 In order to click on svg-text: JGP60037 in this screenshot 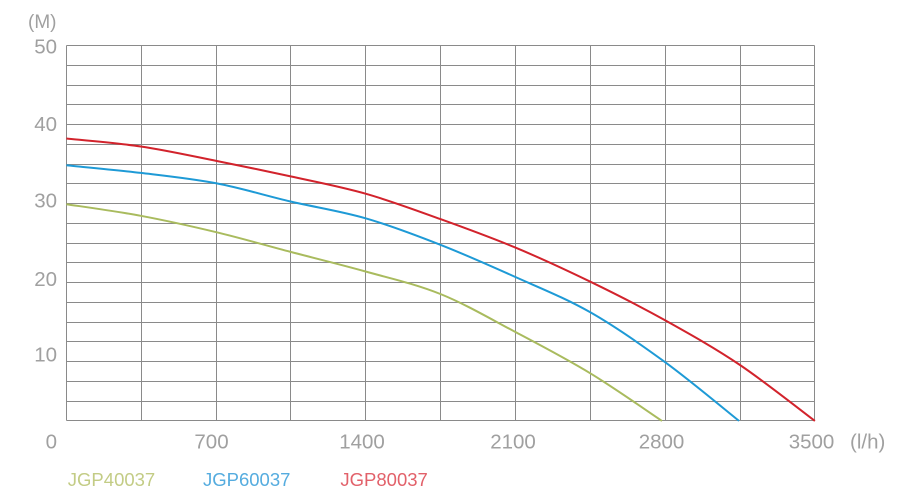, I will do `click(246, 479)`.